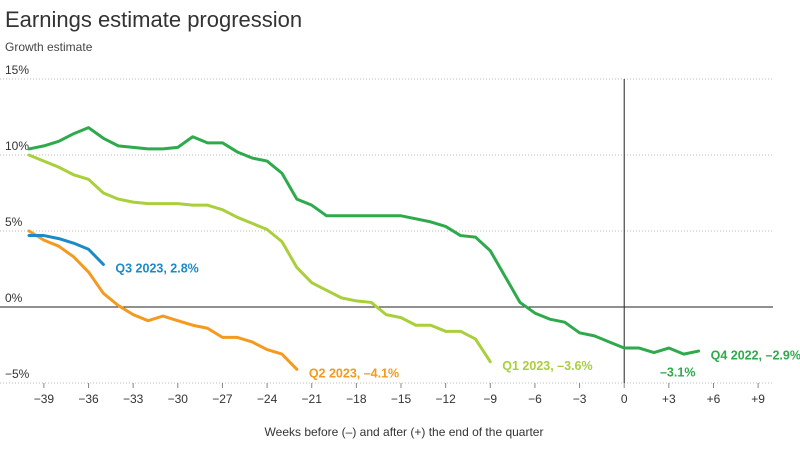  I want to click on x-tick-label: −24, so click(267, 399).